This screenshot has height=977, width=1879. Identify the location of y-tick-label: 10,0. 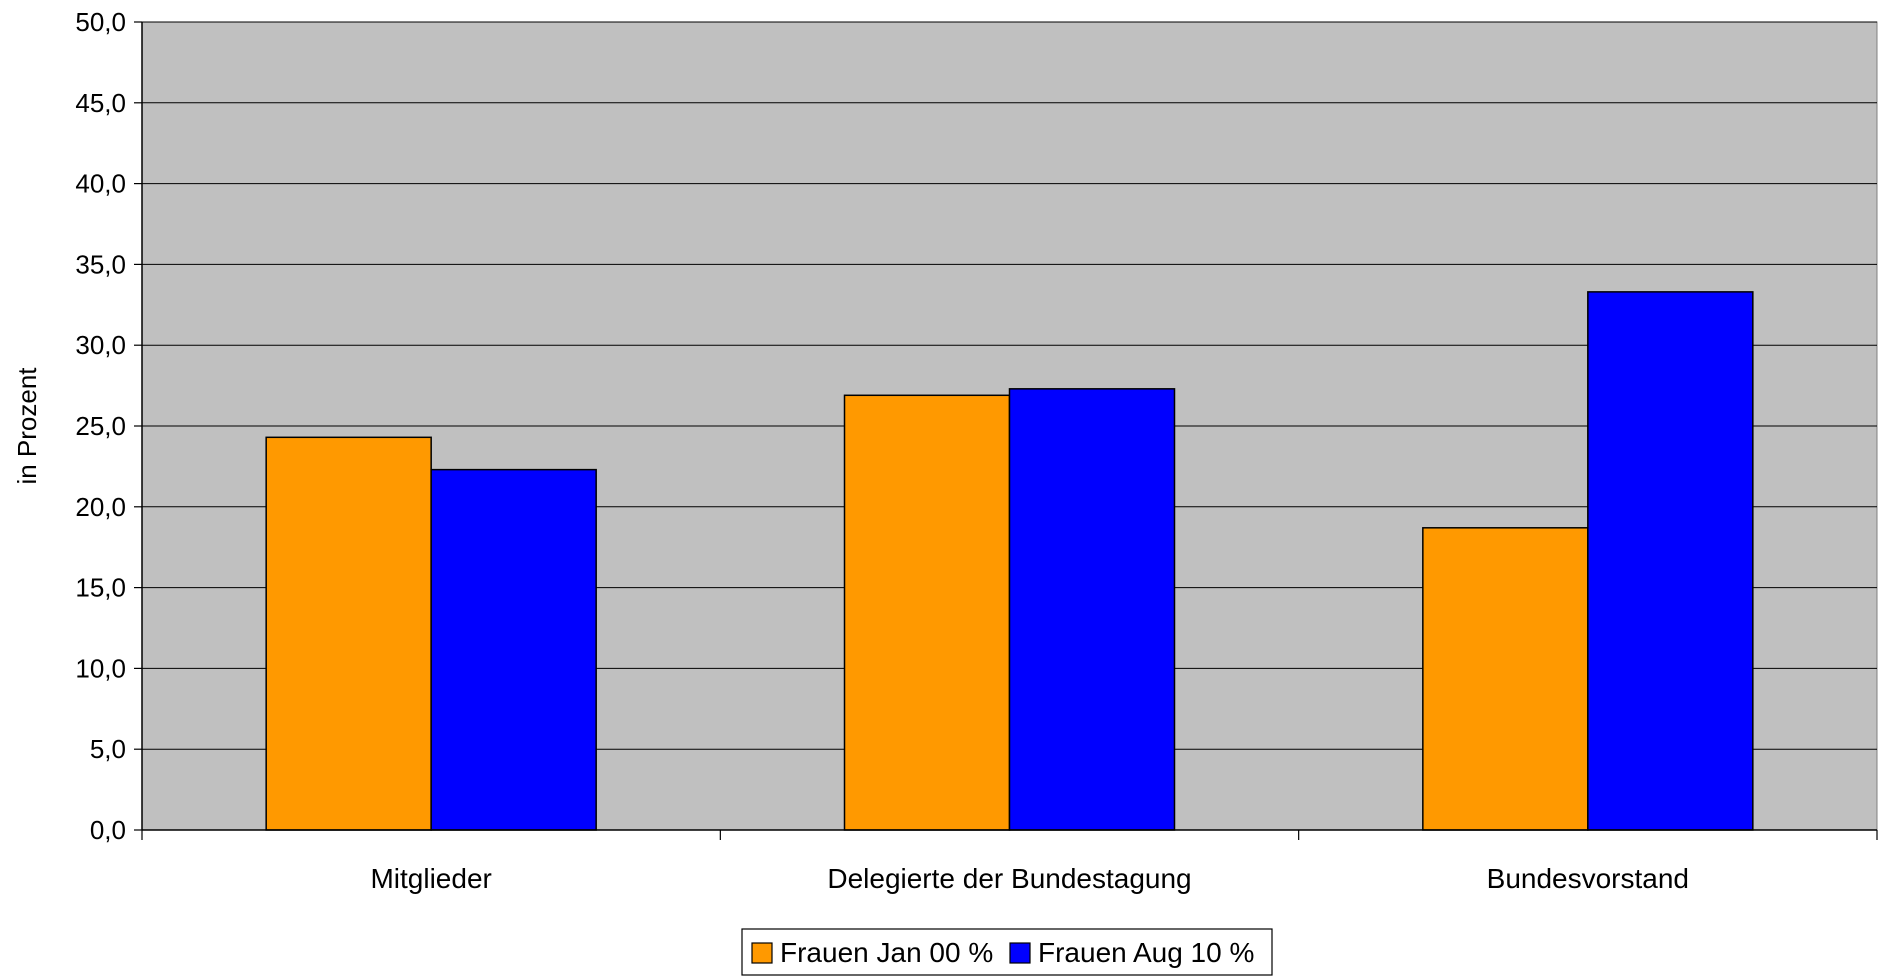
(100, 668).